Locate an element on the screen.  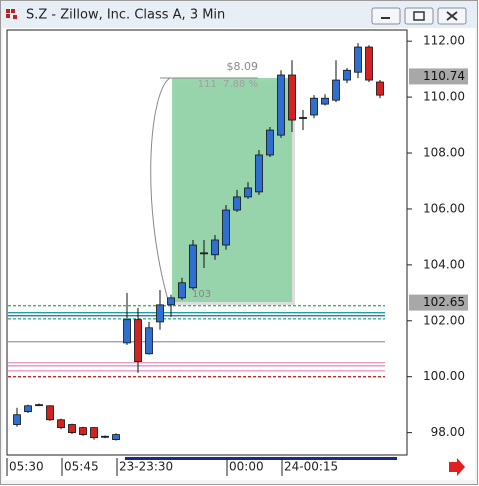
y-tick-label: 104.00 is located at coordinates (444, 264).